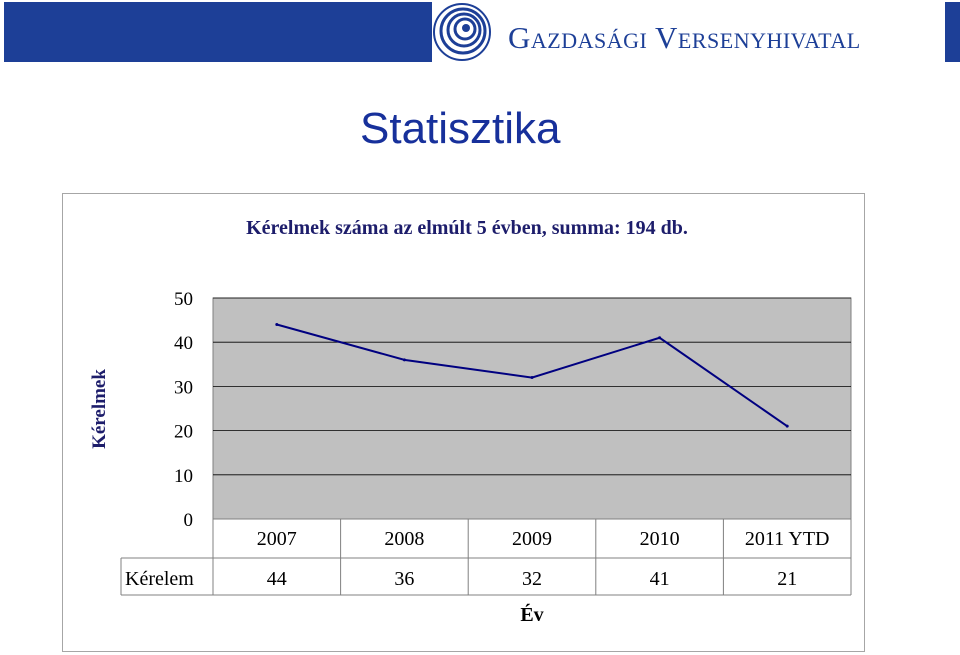 The height and width of the screenshot is (655, 960). I want to click on x-tick-label: 2008, so click(404, 539).